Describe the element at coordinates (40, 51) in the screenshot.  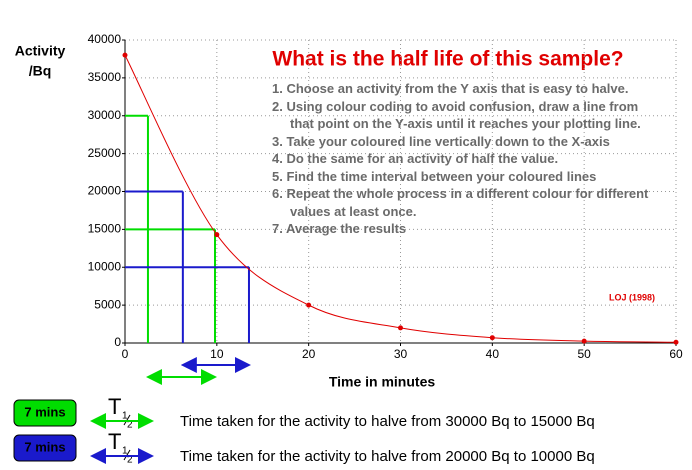
I see `y-axis-label: Activity` at that location.